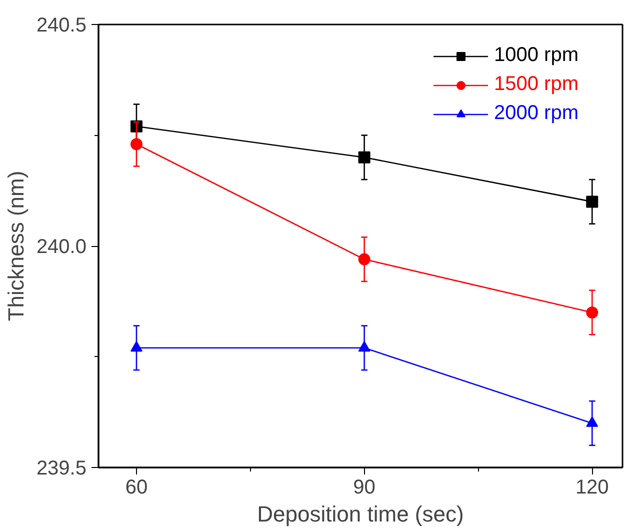 Image resolution: width=624 pixels, height=529 pixels. I want to click on y-axis-title: Thickness (nm), so click(15, 246).